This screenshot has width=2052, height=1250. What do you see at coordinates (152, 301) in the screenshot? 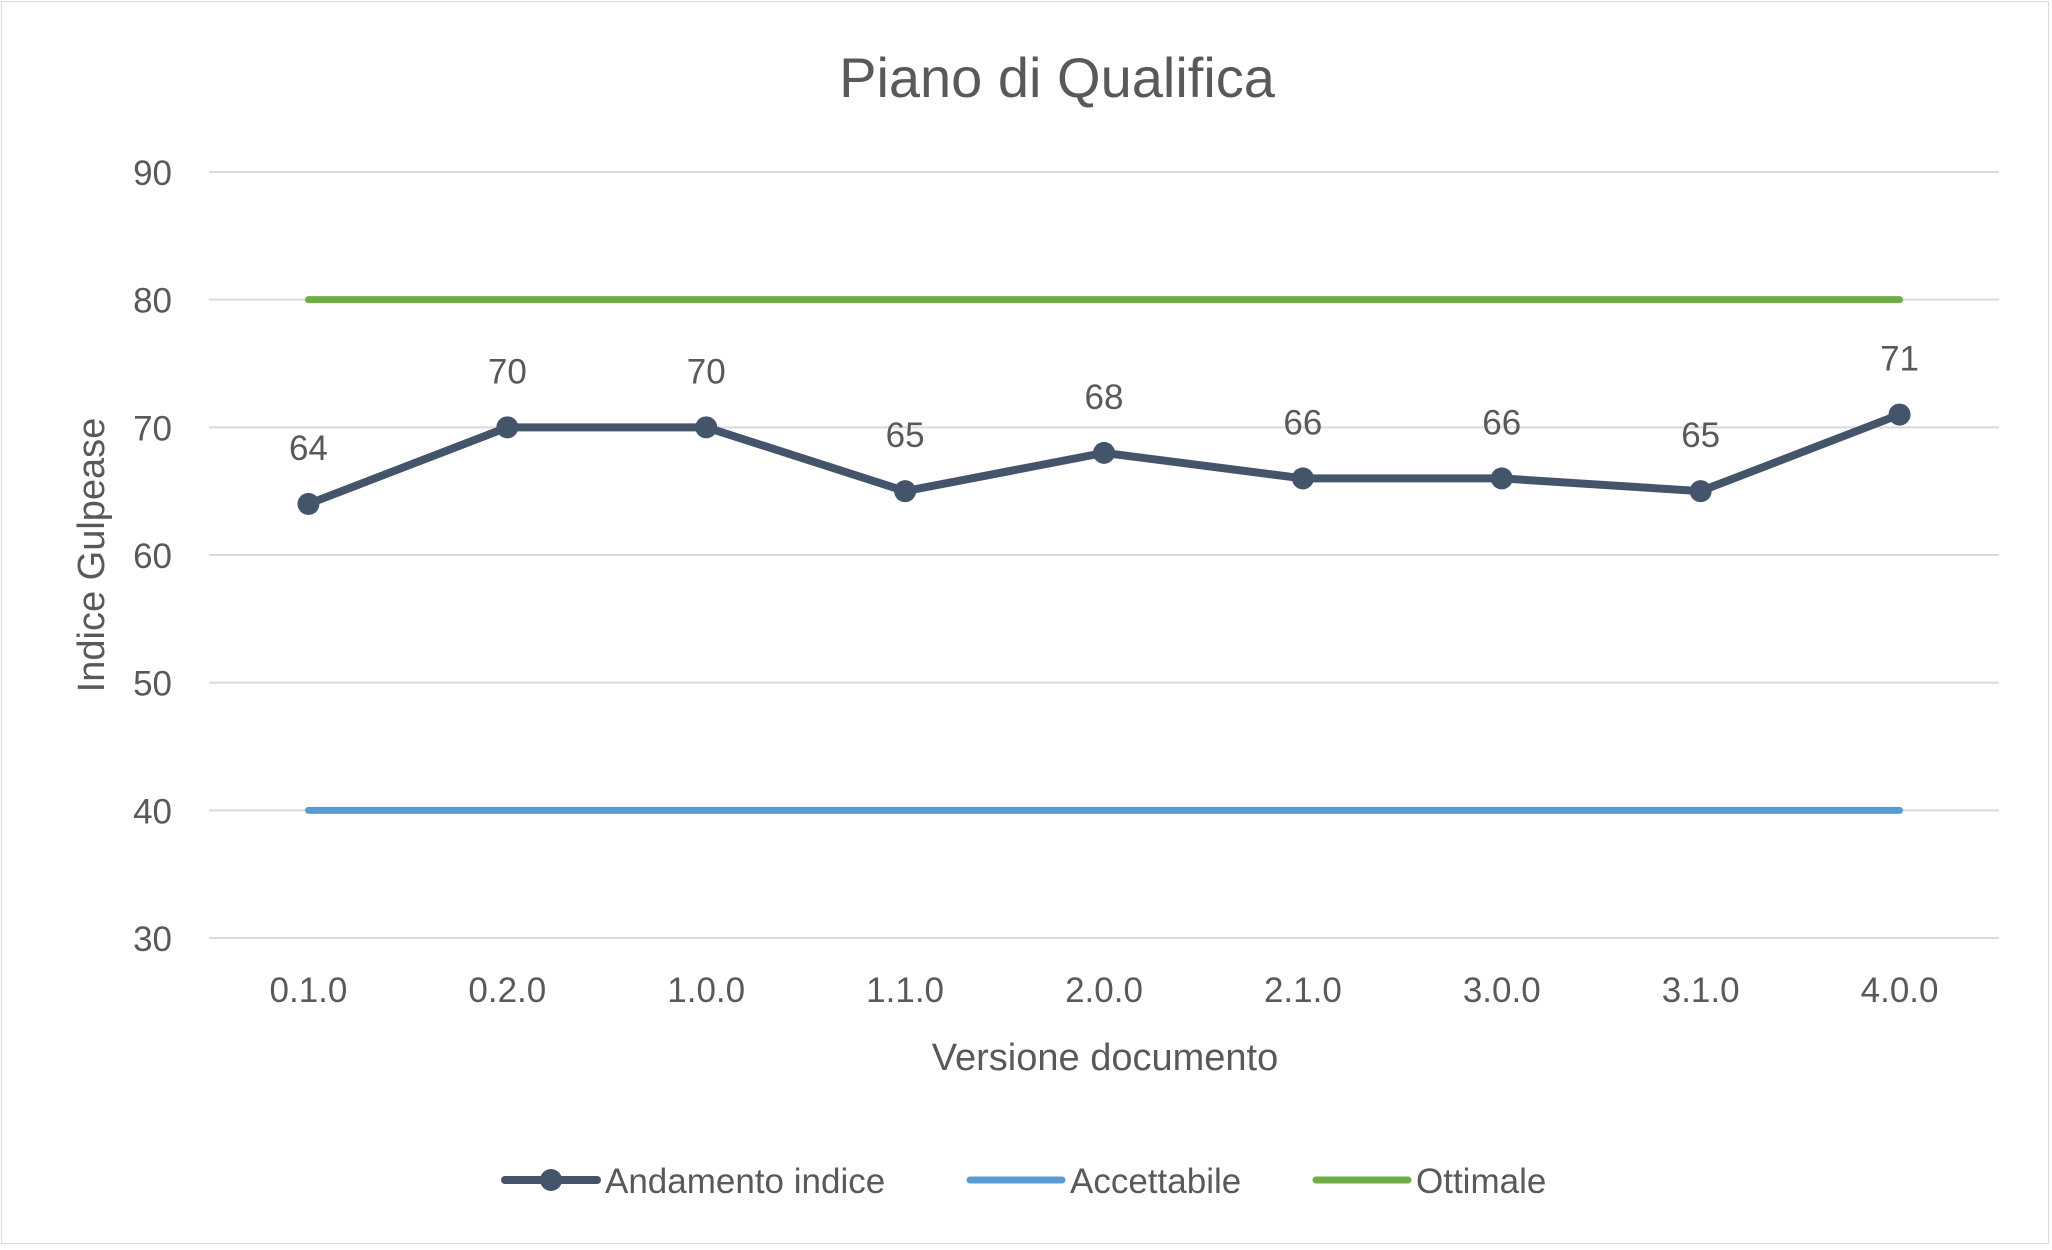
I see `y-tick-label: 80` at bounding box center [152, 301].